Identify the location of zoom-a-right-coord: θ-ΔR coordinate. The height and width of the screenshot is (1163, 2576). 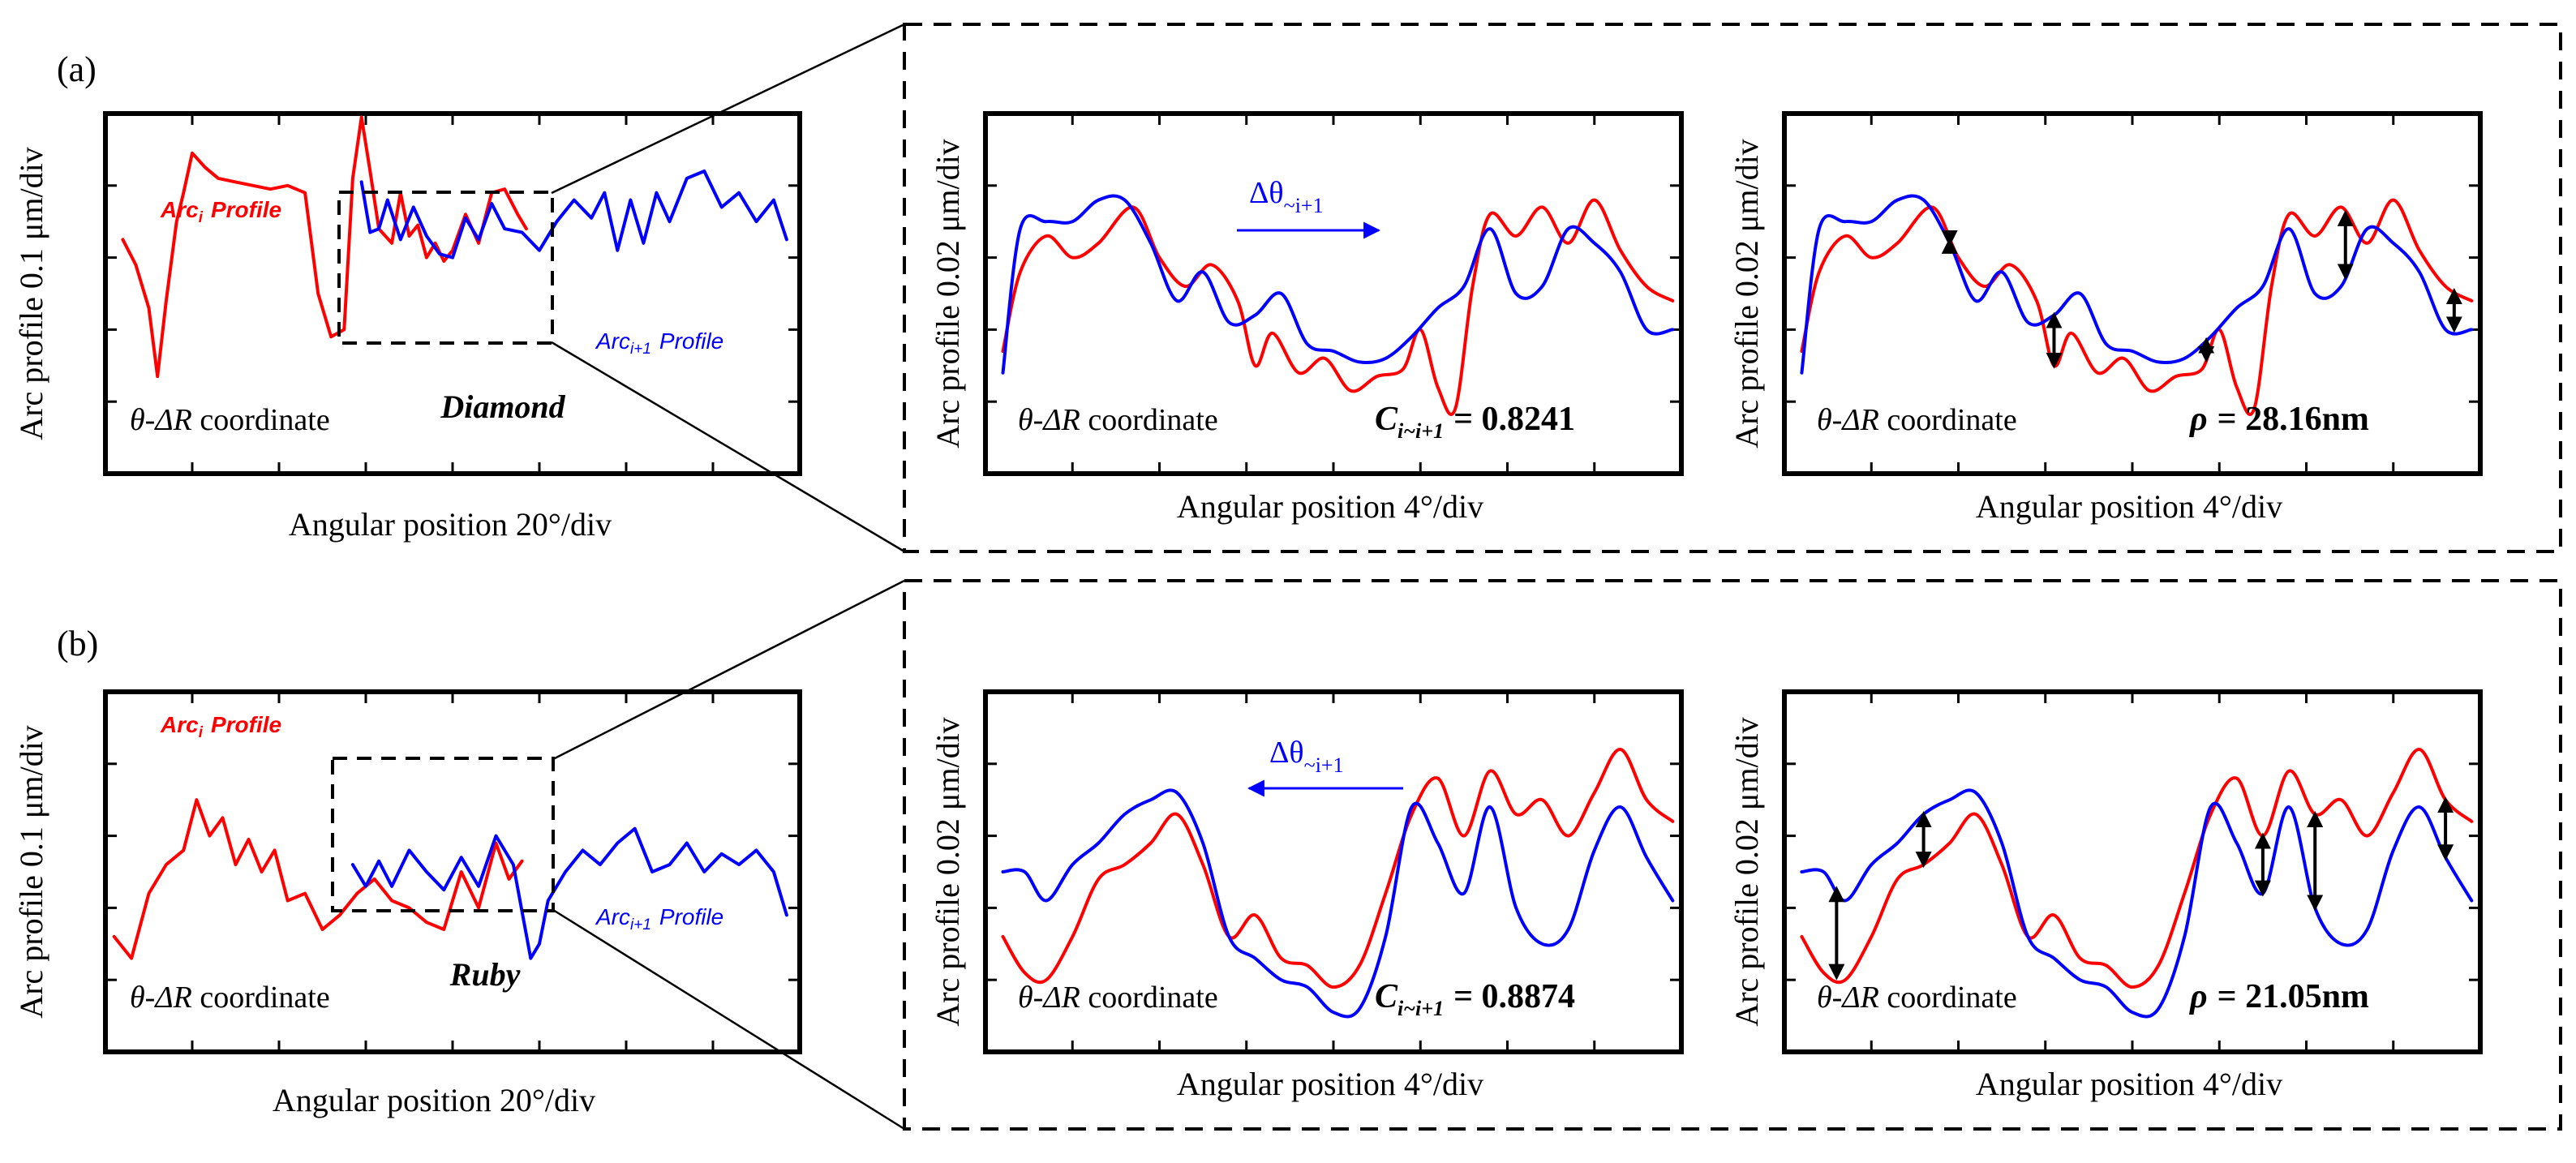
(1917, 420).